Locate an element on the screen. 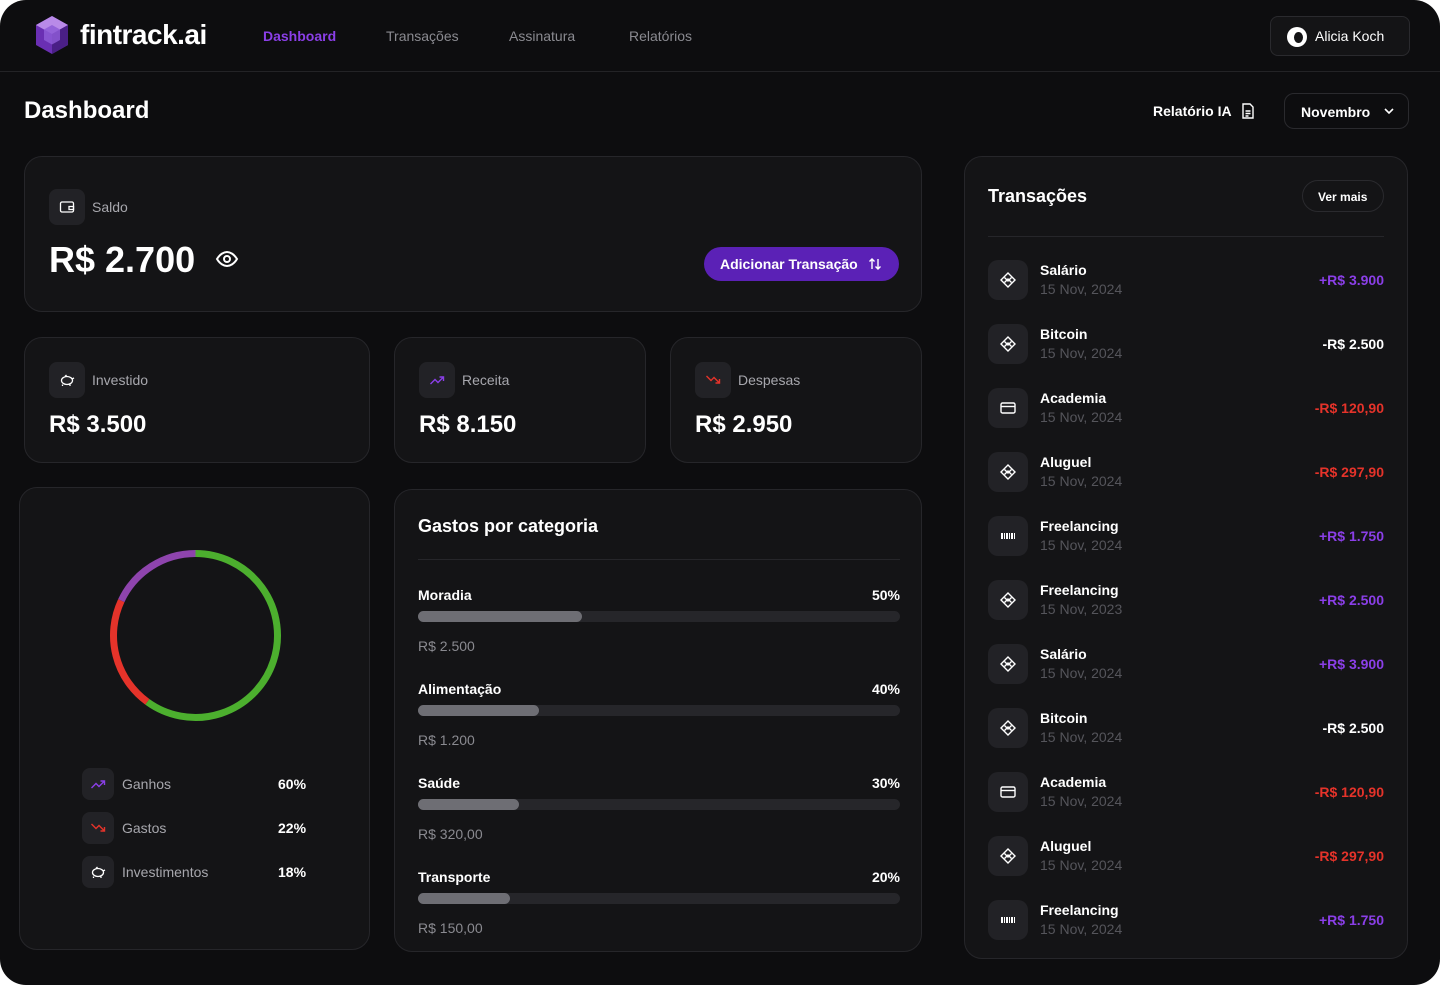 The height and width of the screenshot is (985, 1440). add-transaction-label: Adicionar Transação is located at coordinates (789, 264).